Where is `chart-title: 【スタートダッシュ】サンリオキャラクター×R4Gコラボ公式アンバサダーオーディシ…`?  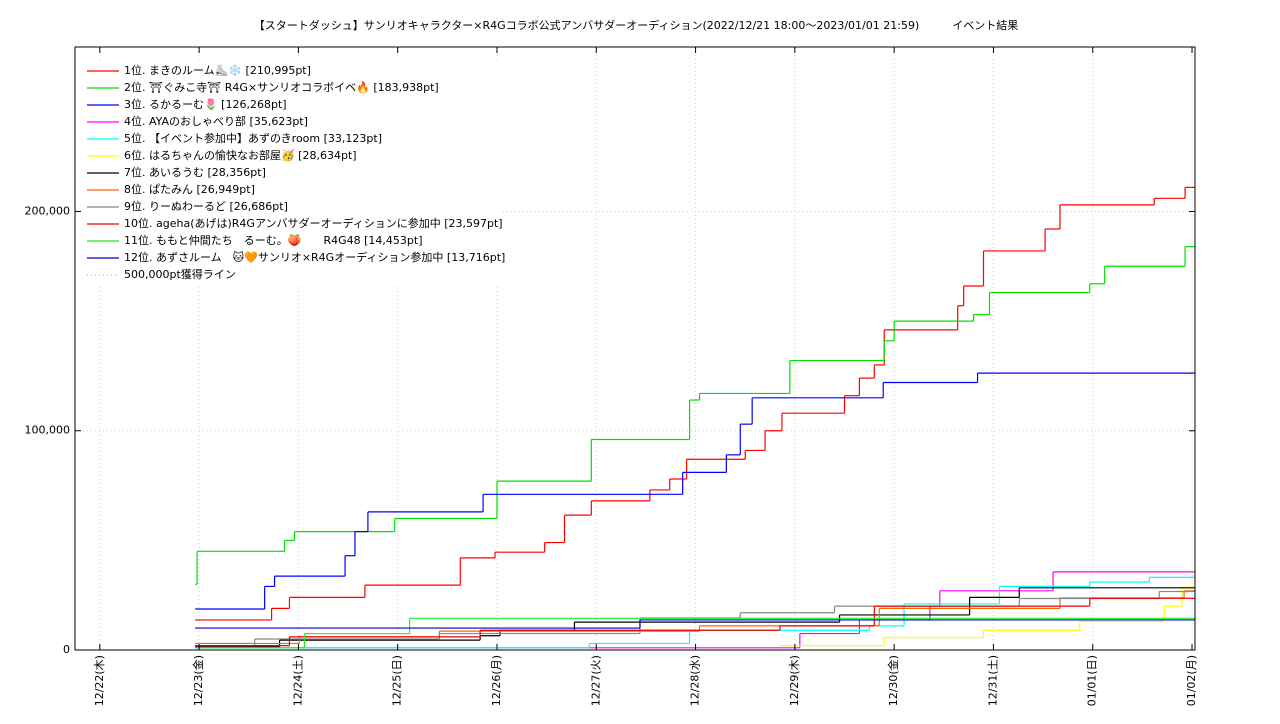
chart-title: 【スタートダッシュ】サンリオキャラクター×R4Gコラボ公式アンバサダーオーディシ… is located at coordinates (636, 25).